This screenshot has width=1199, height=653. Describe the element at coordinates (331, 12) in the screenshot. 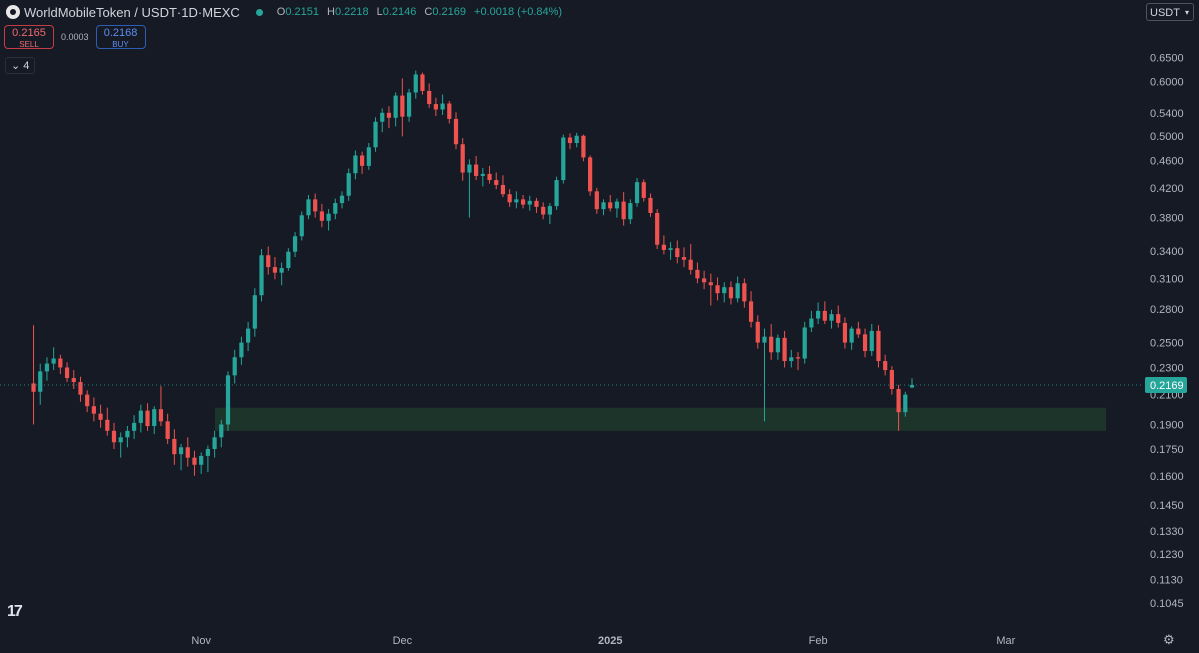

I see `high-label: H` at that location.